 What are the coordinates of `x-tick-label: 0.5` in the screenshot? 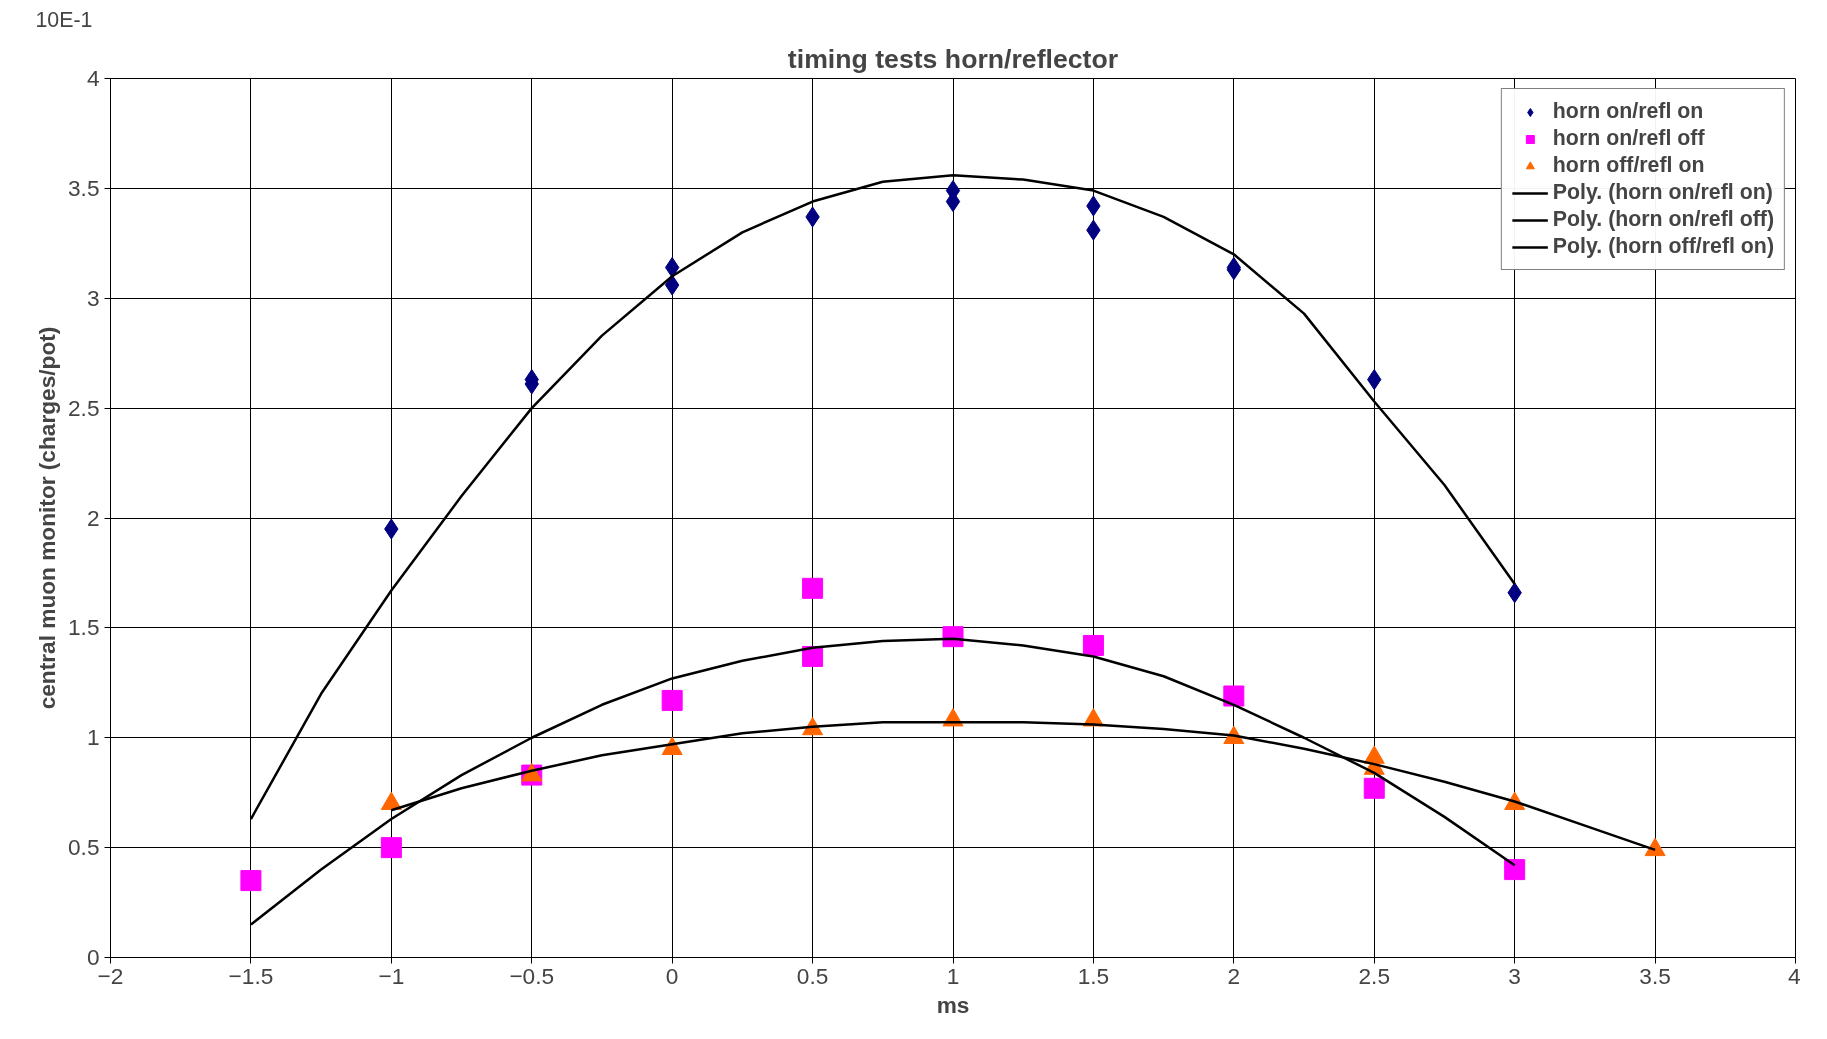 It's located at (812, 975).